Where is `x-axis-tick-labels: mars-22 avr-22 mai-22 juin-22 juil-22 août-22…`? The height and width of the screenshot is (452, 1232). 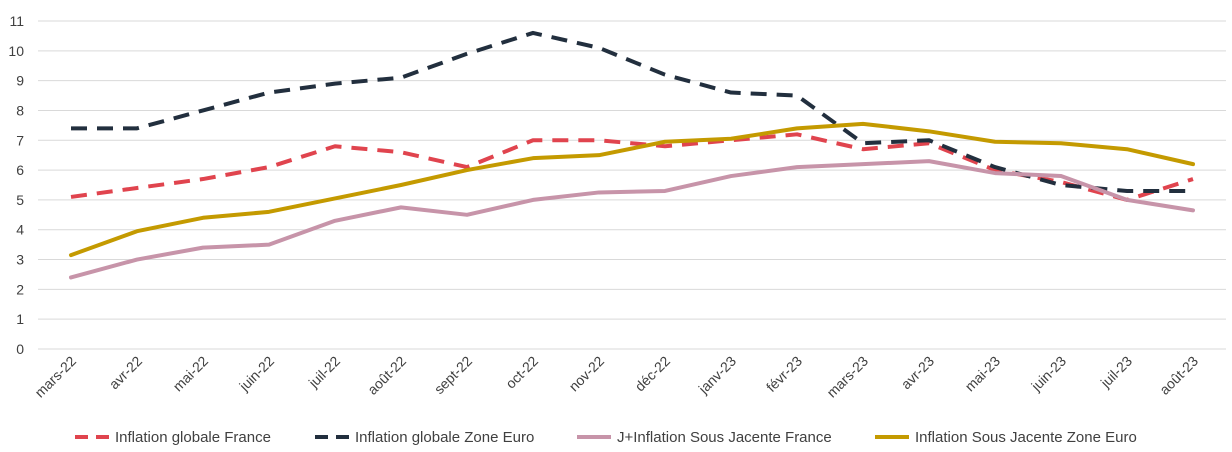 x-axis-tick-labels: mars-22 avr-22 mai-22 juin-22 juil-22 août-22… is located at coordinates (616, 377).